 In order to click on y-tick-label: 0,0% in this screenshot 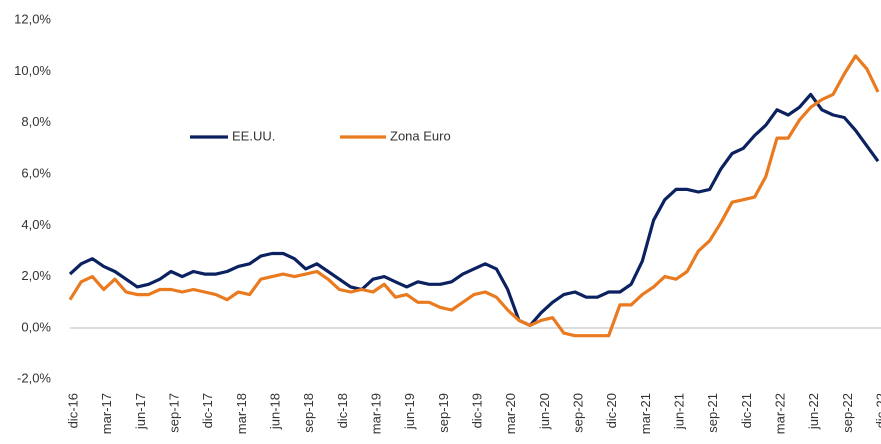, I will do `click(36, 326)`.